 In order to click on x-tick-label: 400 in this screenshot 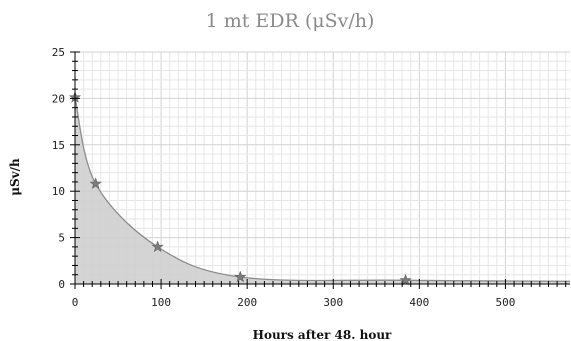, I will do `click(419, 302)`.